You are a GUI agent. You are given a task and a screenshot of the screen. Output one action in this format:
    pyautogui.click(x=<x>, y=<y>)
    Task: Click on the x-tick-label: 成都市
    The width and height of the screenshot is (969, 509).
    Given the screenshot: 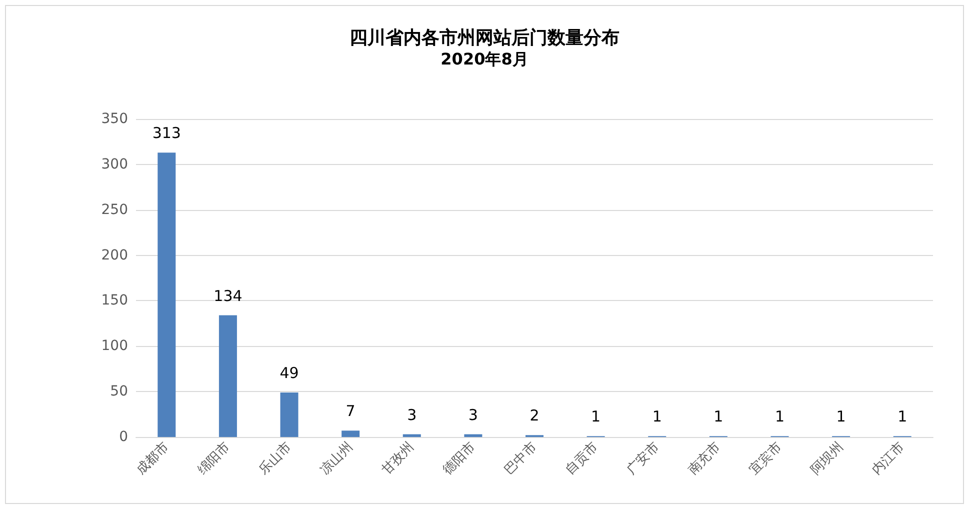 What is the action you would take?
    pyautogui.click(x=153, y=459)
    